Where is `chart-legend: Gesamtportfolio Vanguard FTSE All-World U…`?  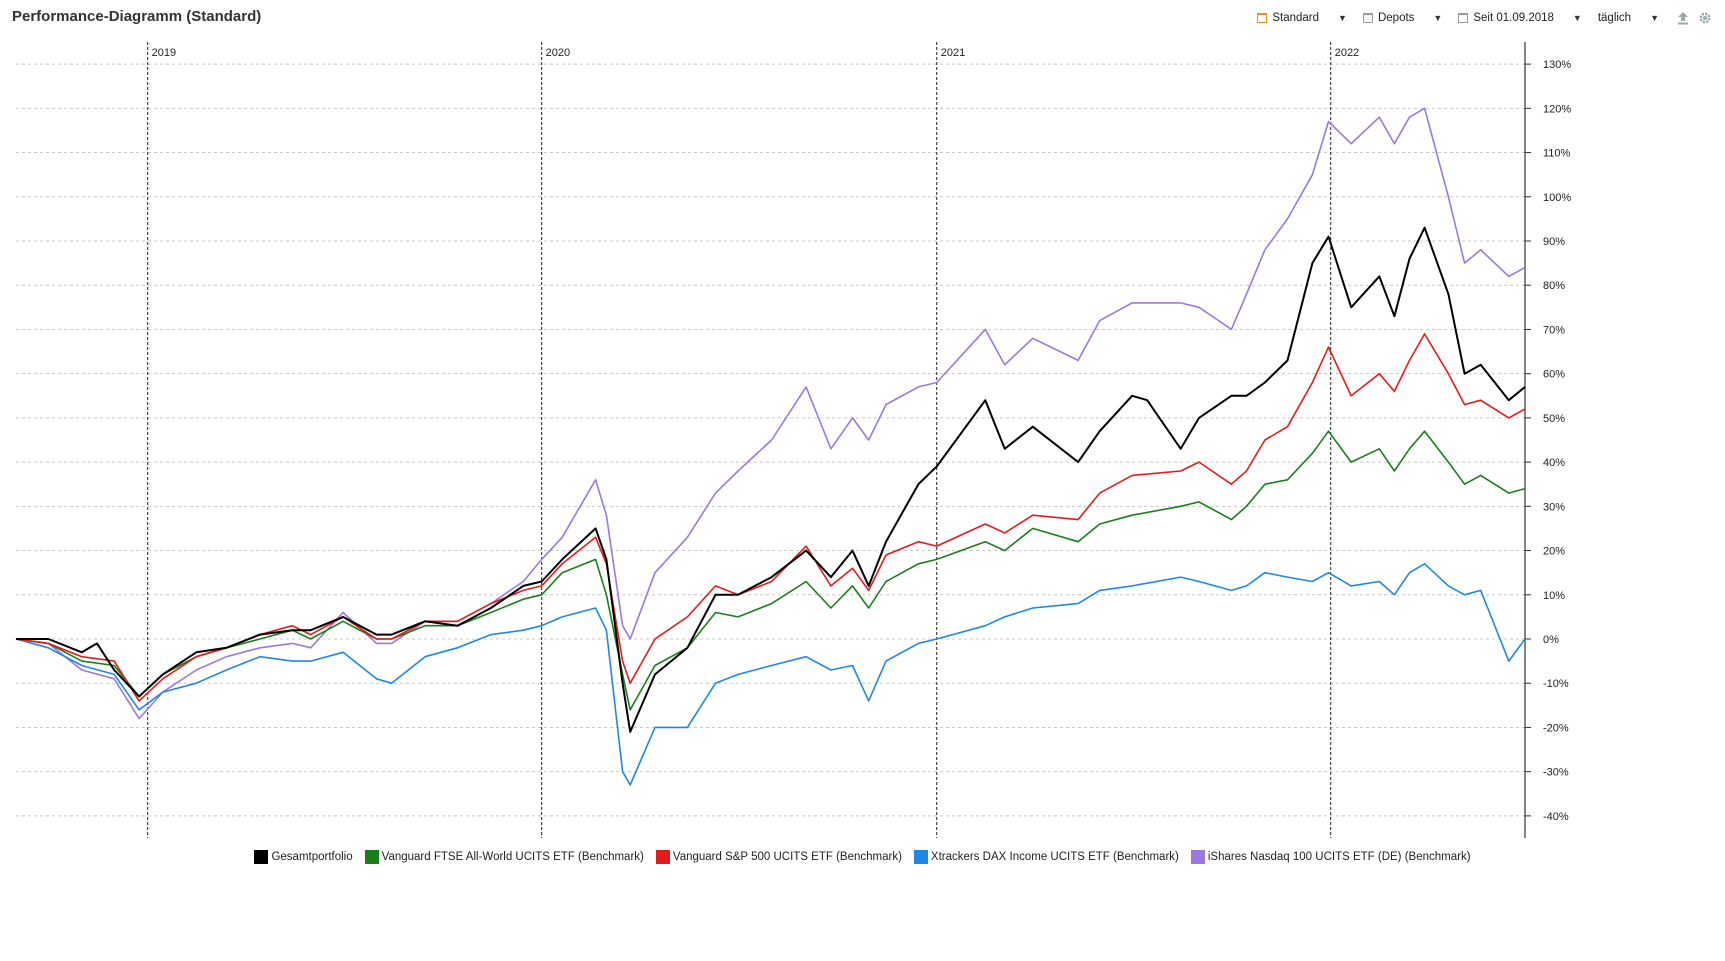
chart-legend: Gesamtportfolio Vanguard FTSE All-World U… is located at coordinates (862, 857).